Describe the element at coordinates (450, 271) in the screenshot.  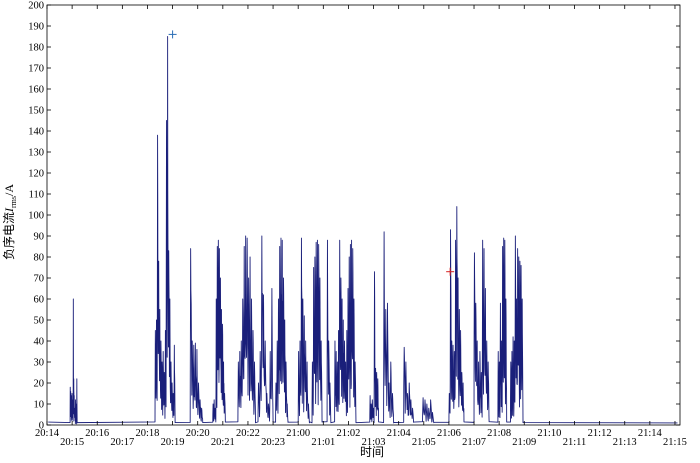
I see `marker-red` at that location.